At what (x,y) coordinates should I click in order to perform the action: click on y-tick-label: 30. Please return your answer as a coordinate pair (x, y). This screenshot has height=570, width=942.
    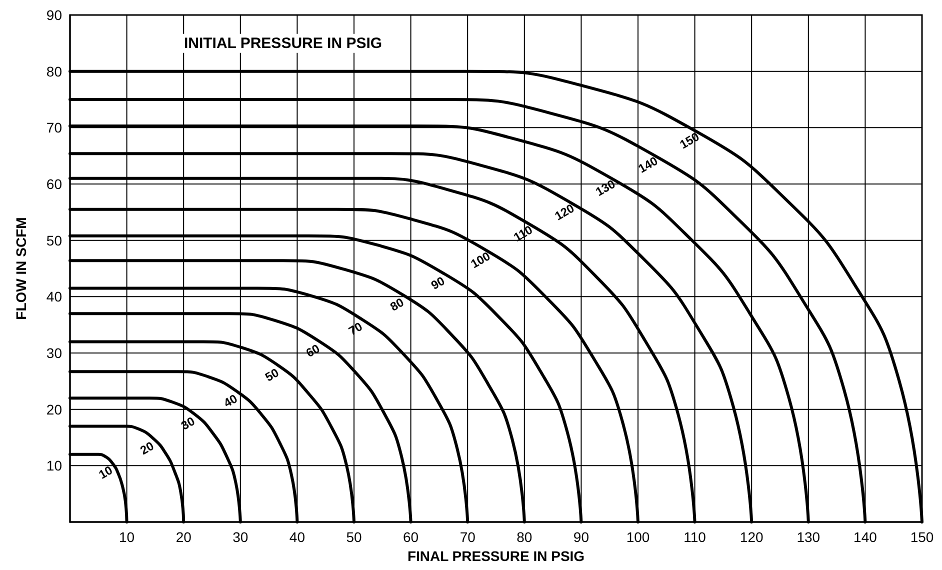
    Looking at the image, I should click on (54, 353).